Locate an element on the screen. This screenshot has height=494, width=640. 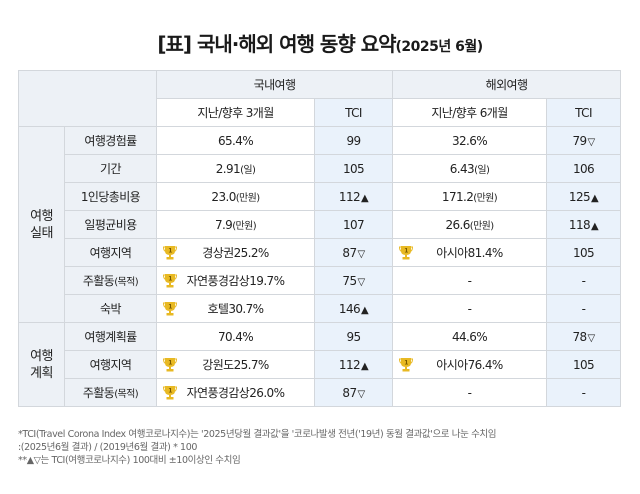
value-text: 강원도25.7% is located at coordinates (235, 365).